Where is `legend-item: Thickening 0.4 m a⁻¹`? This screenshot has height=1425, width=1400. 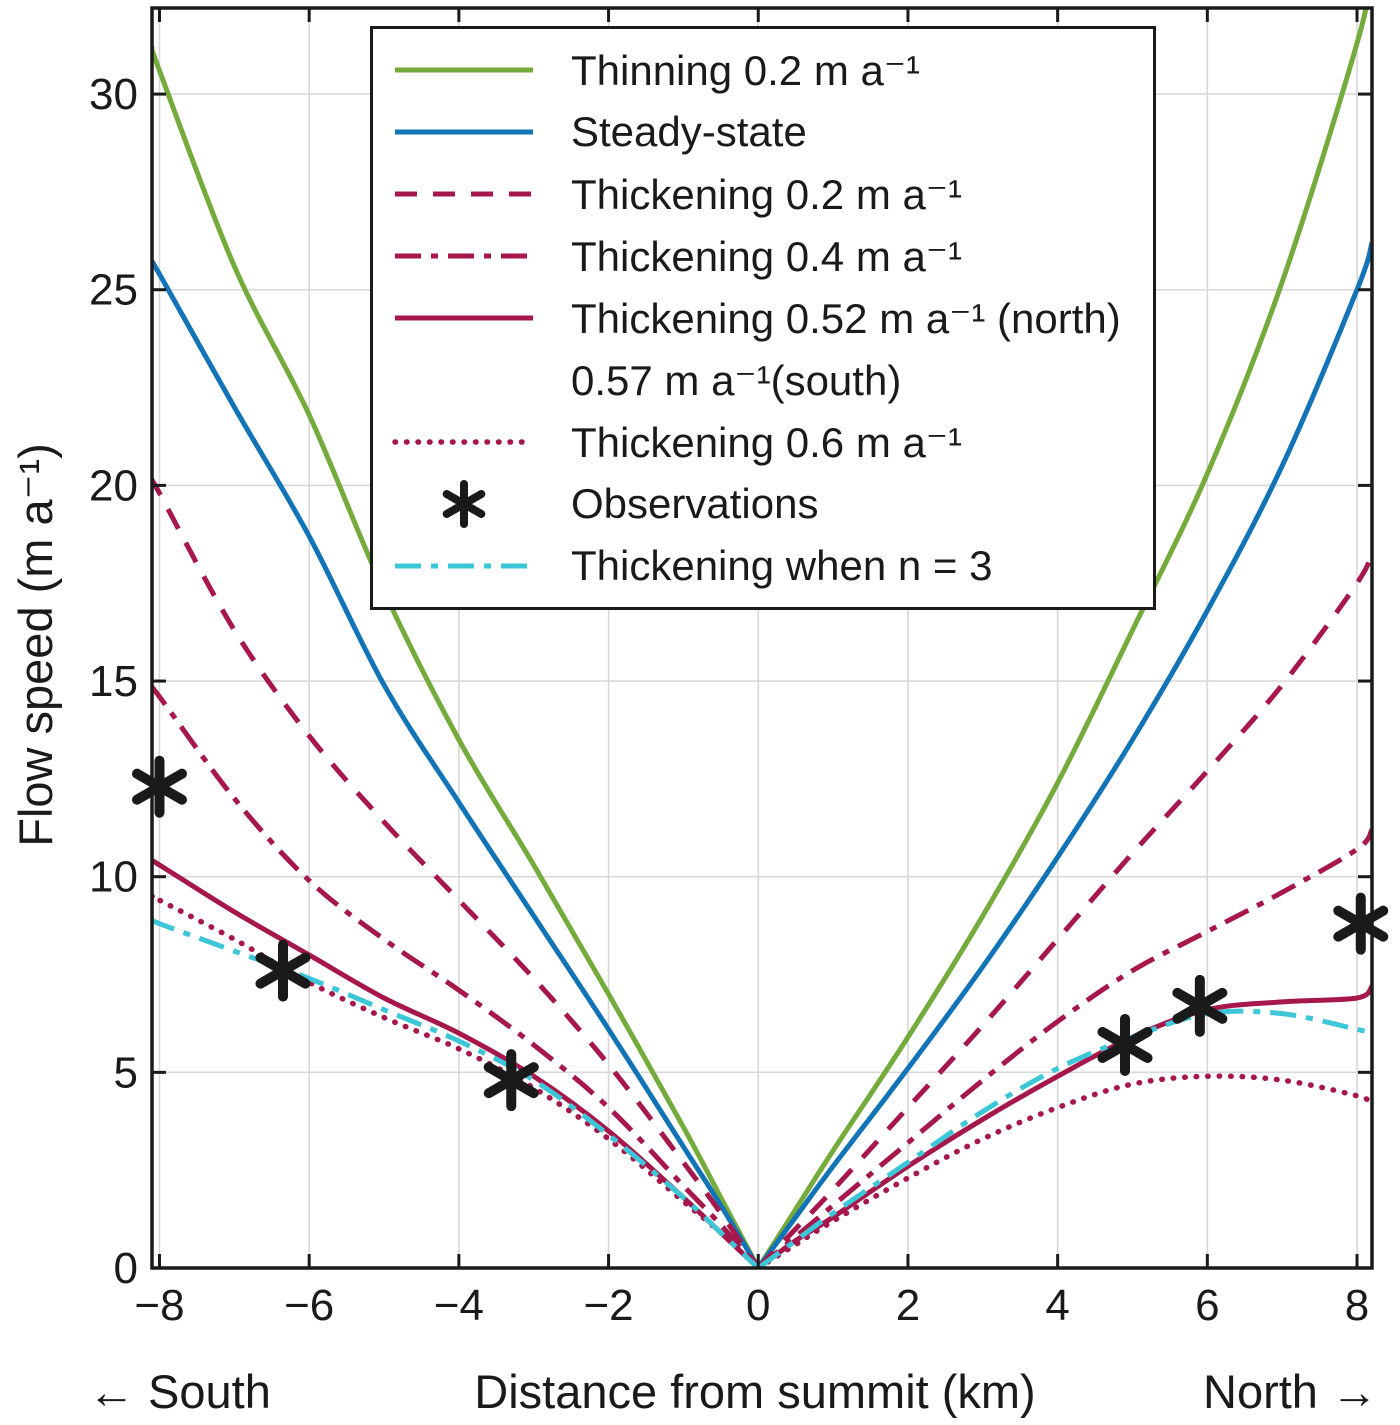 legend-item: Thickening 0.4 m a⁻¹ is located at coordinates (765, 256).